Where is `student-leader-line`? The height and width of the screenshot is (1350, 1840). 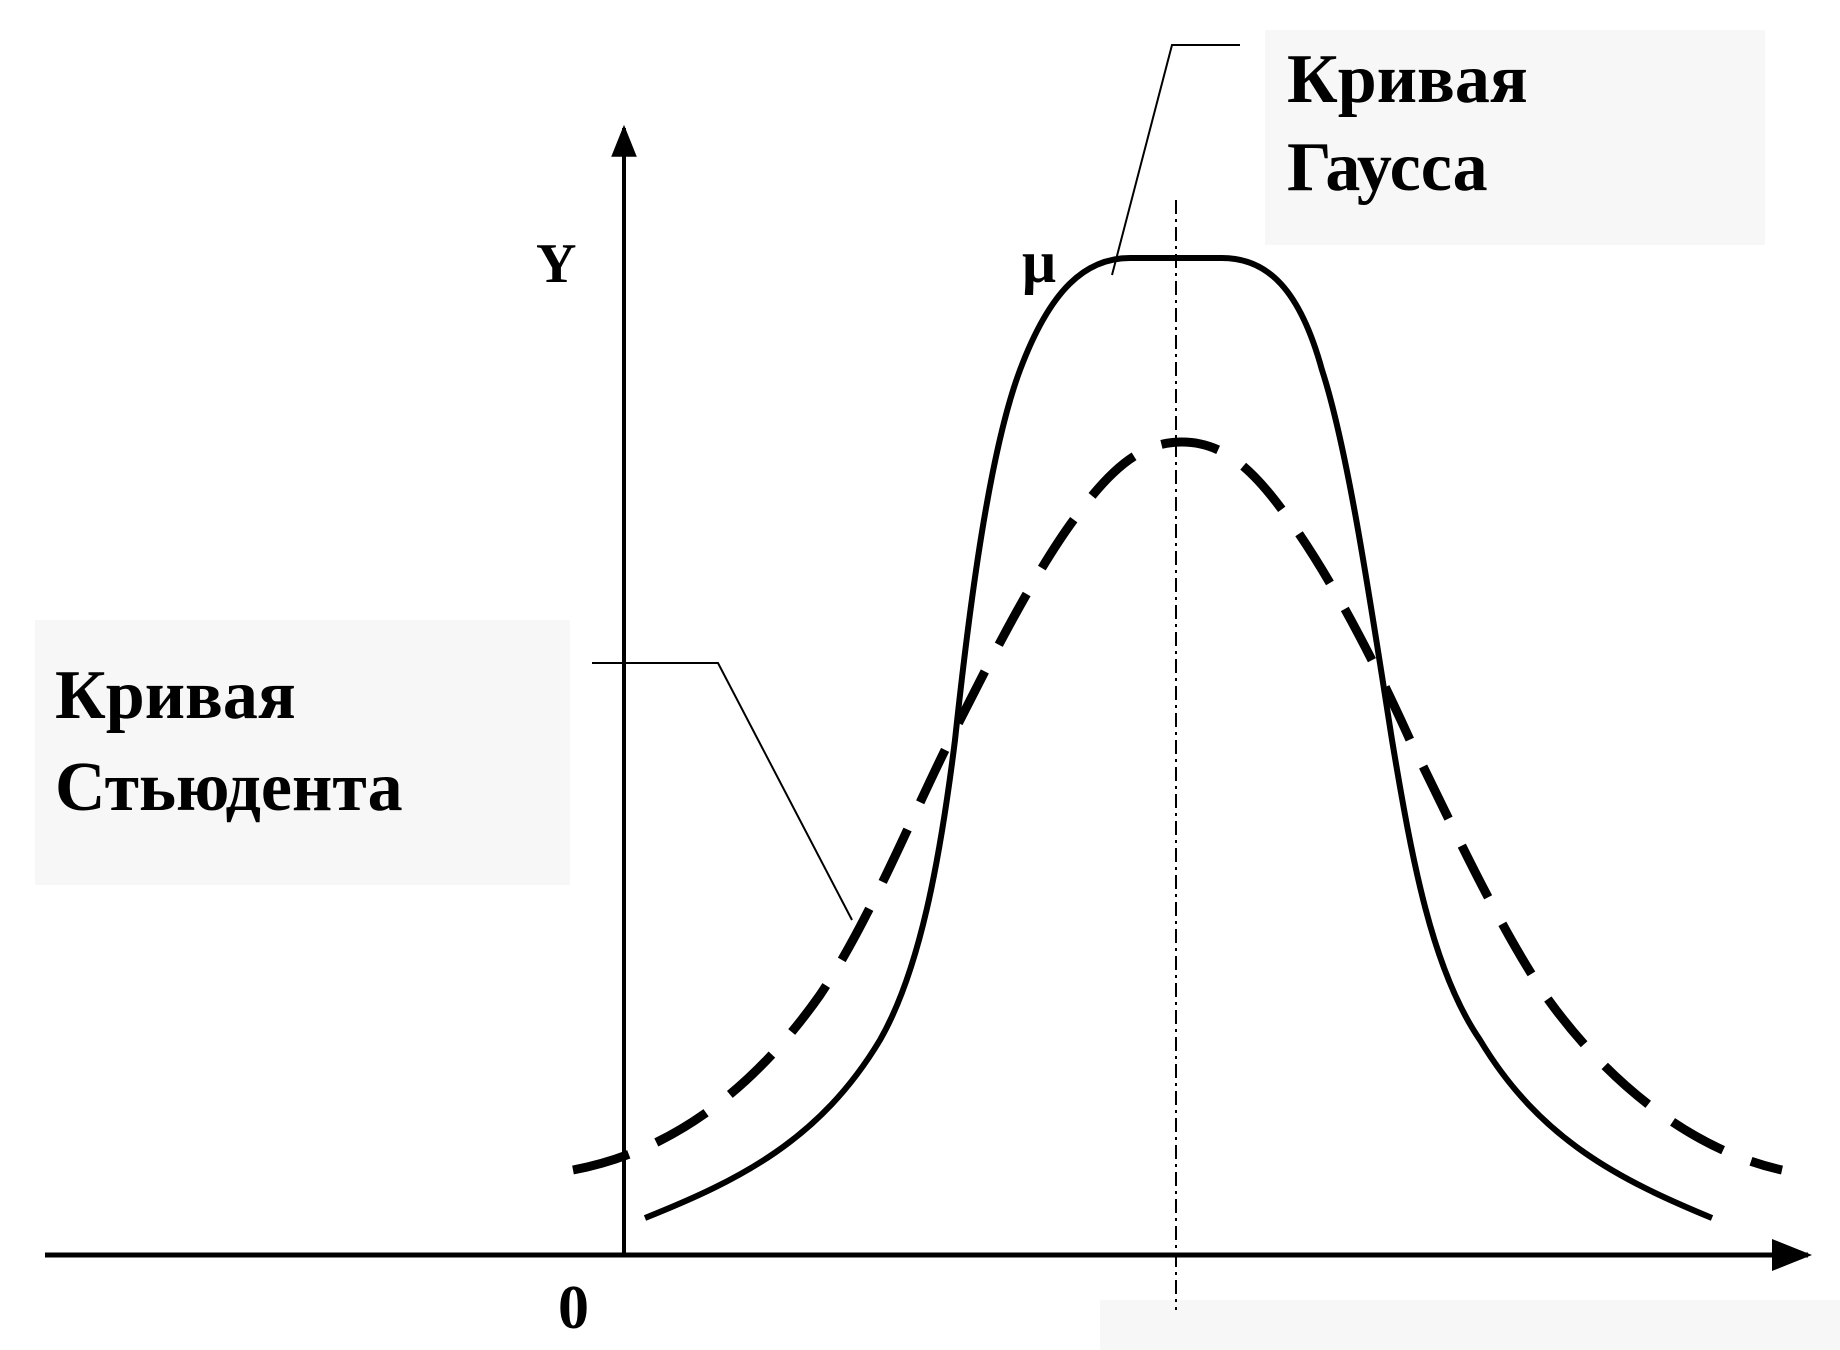
student-leader-line is located at coordinates (722, 791).